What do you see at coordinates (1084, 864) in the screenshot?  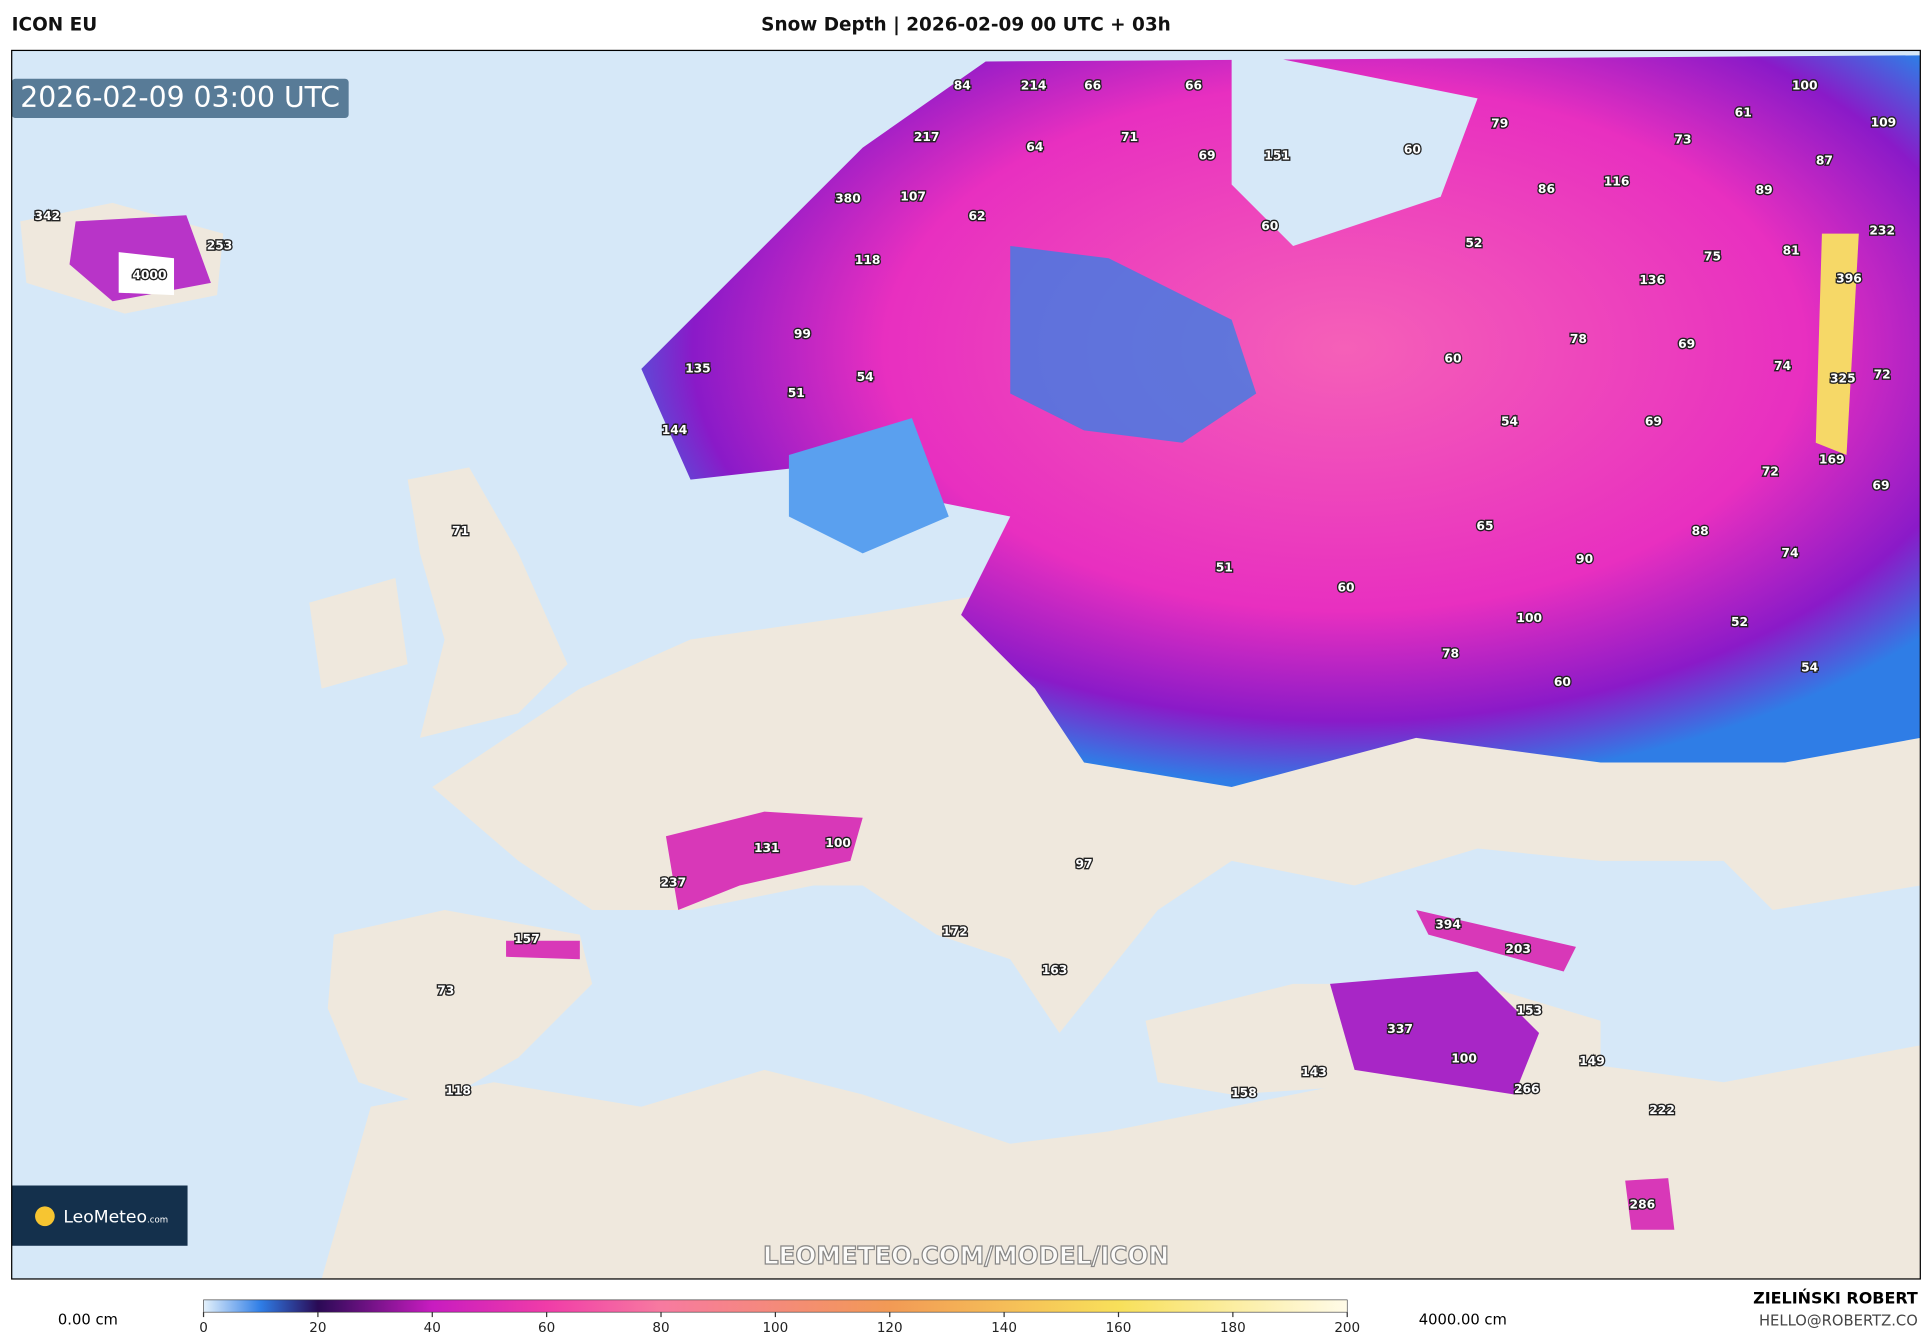 I see `snow-depth-label: 97` at bounding box center [1084, 864].